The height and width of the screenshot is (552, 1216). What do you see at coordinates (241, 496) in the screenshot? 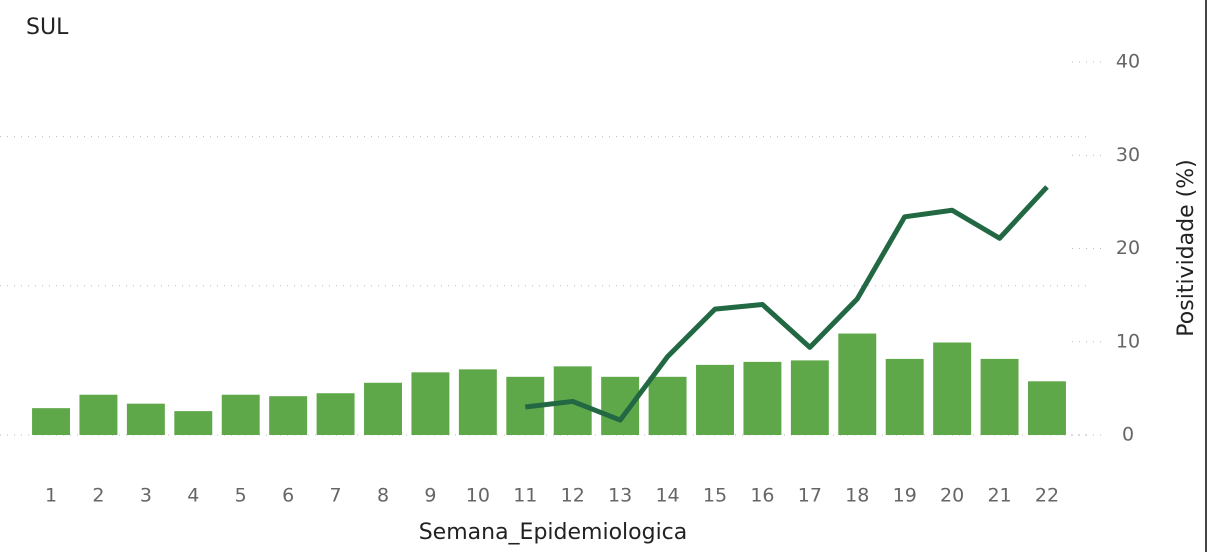
I see `x-tick-label: 5` at bounding box center [241, 496].